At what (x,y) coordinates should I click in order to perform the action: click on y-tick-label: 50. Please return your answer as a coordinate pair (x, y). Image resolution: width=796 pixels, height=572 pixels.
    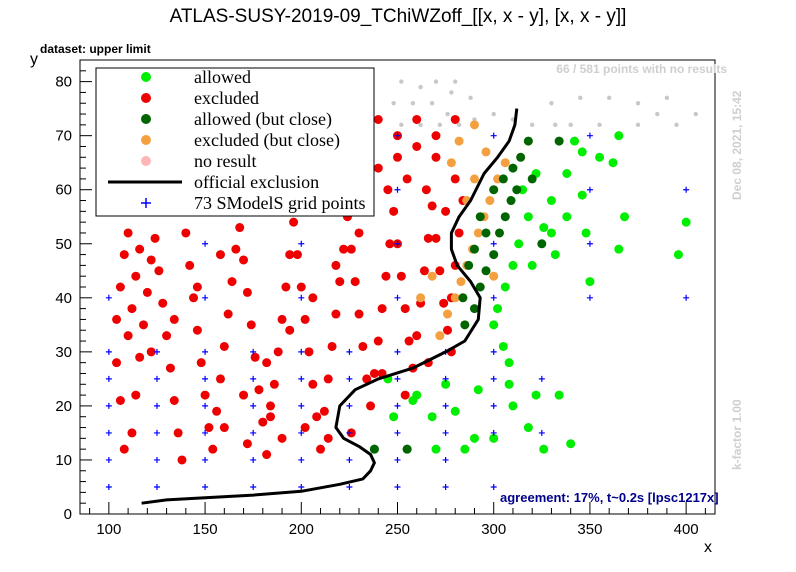
    Looking at the image, I should click on (63, 244).